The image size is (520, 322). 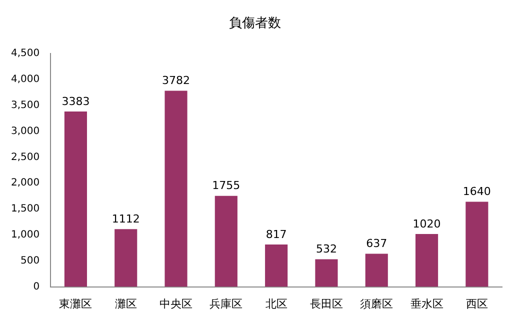 What do you see at coordinates (126, 219) in the screenshot?
I see `data-label: 1112` at bounding box center [126, 219].